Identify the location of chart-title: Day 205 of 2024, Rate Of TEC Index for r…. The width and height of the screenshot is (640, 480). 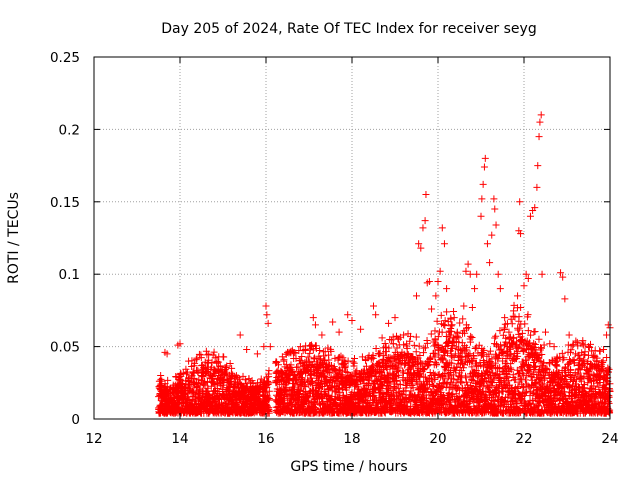
(348, 29).